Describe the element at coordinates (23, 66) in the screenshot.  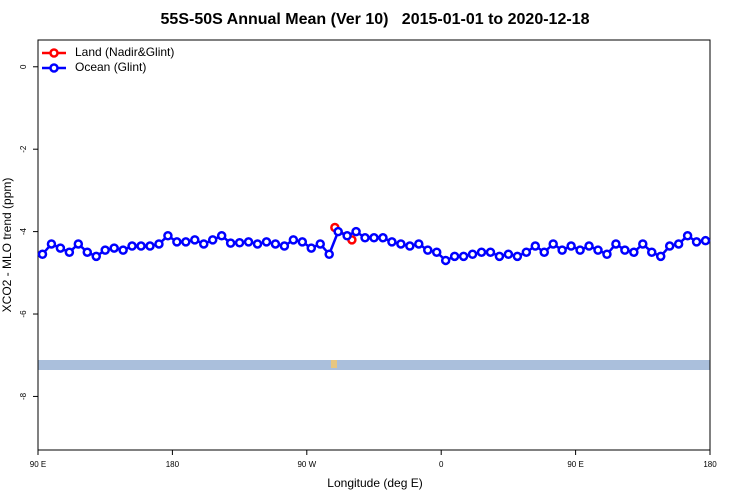
I see `y-tick-label: 0` at that location.